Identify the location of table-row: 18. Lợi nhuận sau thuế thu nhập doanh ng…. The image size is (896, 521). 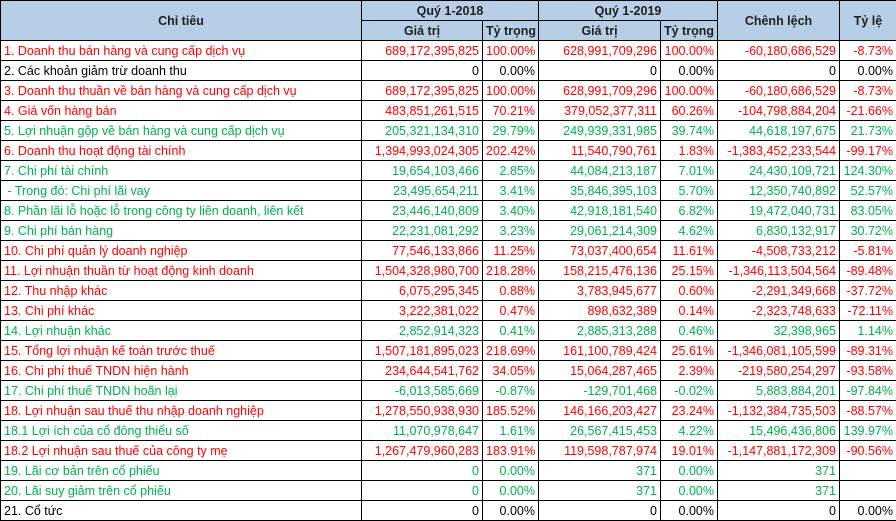
(448, 410).